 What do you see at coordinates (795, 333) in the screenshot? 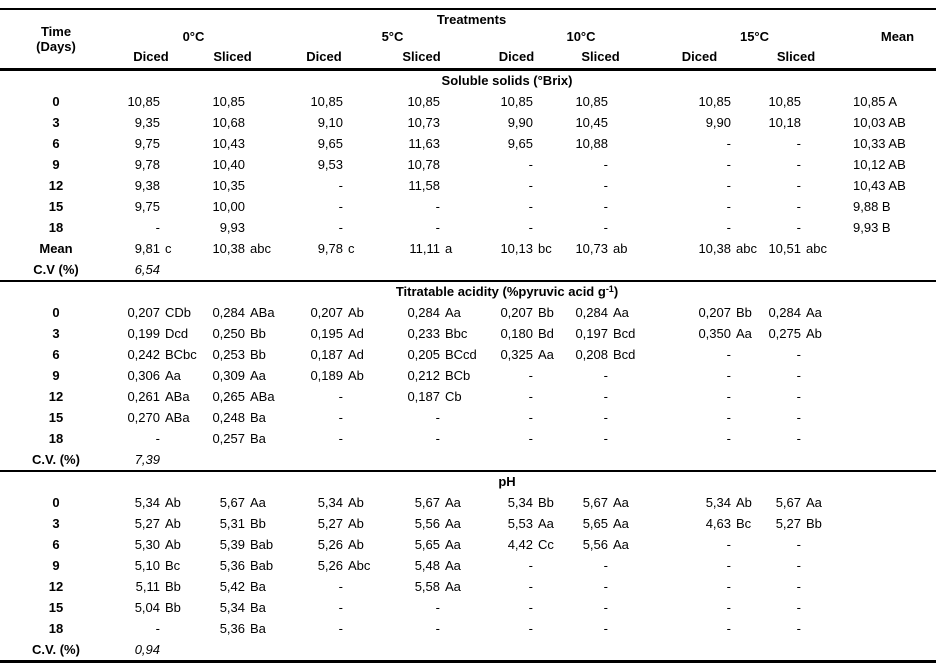
I see `data-cell: 0,275 Ab` at bounding box center [795, 333].